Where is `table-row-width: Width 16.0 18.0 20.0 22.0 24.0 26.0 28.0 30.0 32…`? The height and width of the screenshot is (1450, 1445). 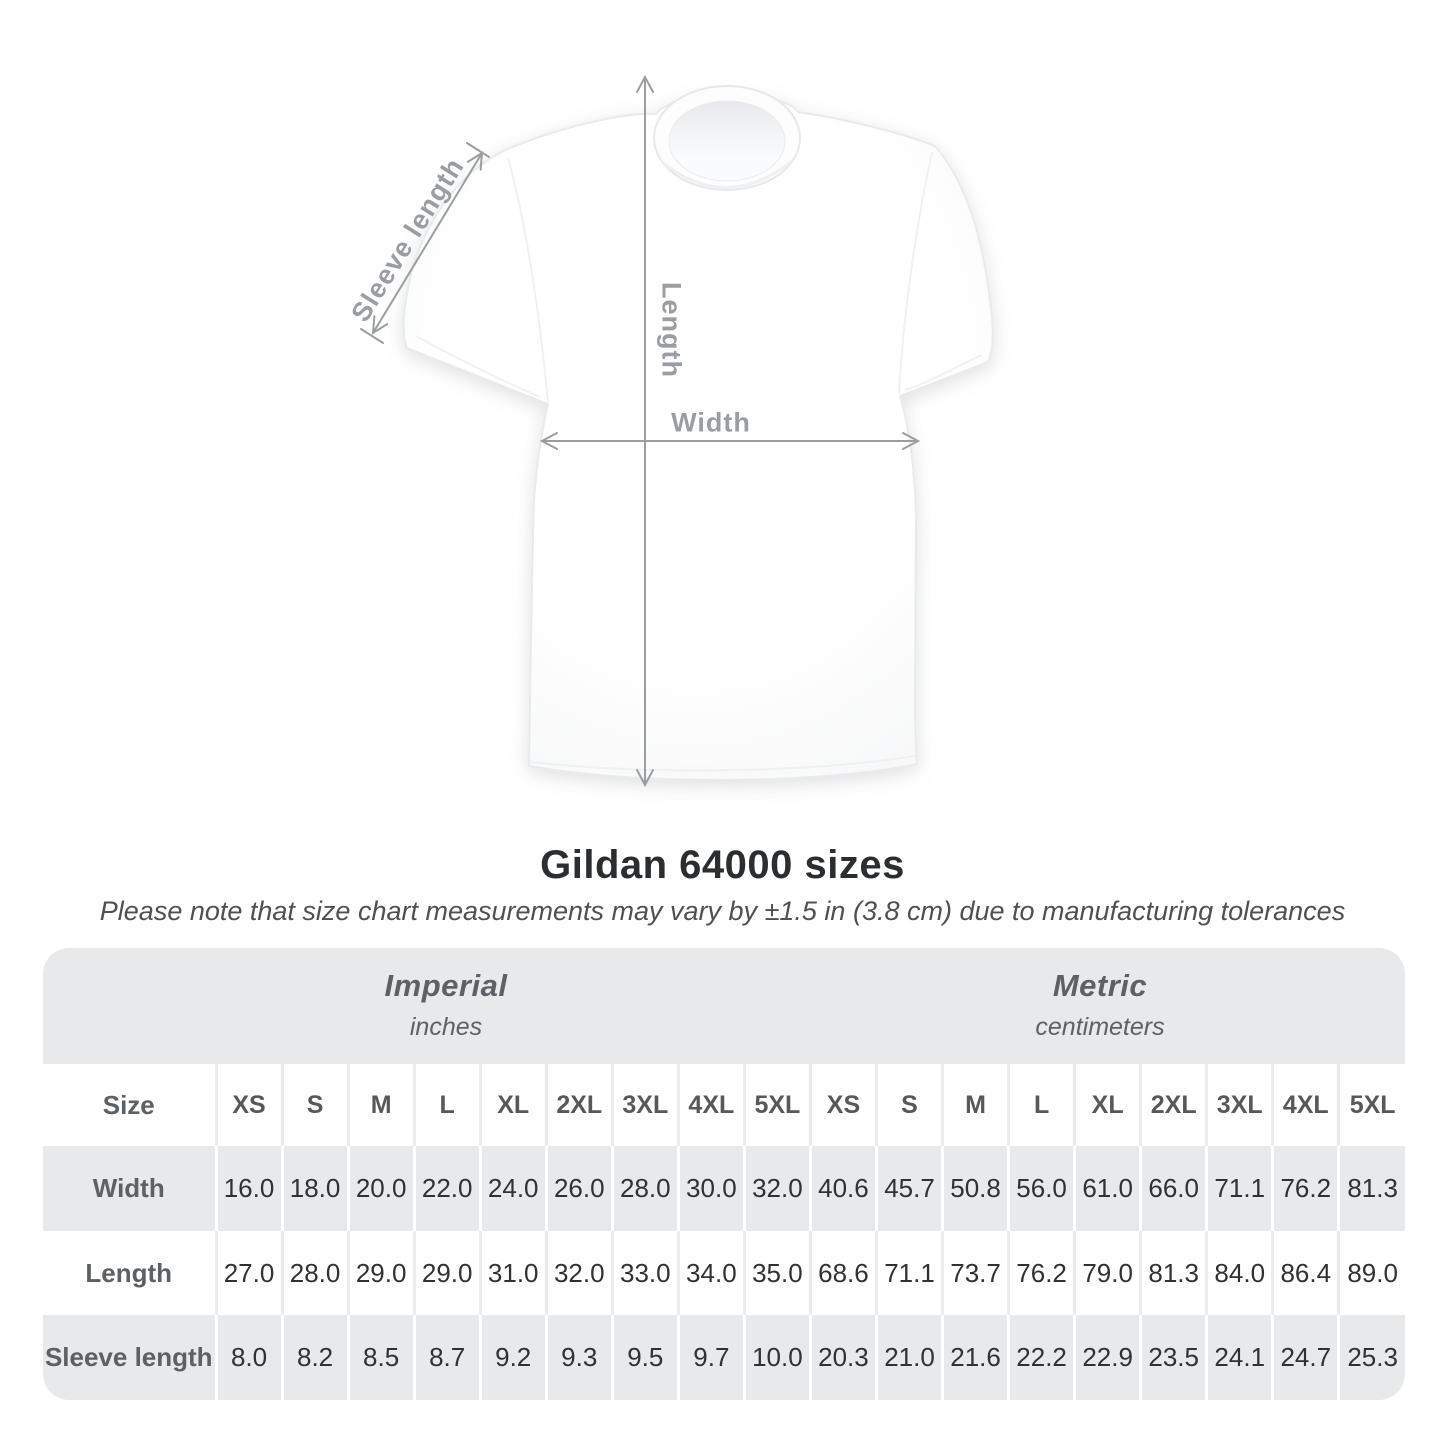
table-row-width: Width 16.0 18.0 20.0 22.0 24.0 26.0 28.0 30.0 32… is located at coordinates (724, 1188).